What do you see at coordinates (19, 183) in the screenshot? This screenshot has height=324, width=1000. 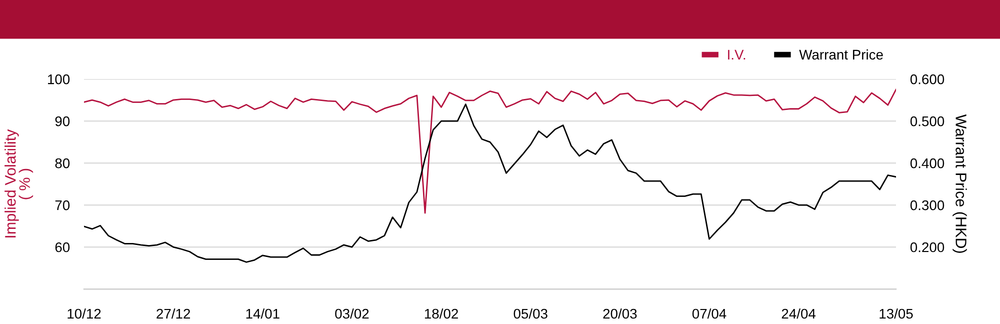 I see `y-axis-title: Implied Volatility ( % )` at bounding box center [19, 183].